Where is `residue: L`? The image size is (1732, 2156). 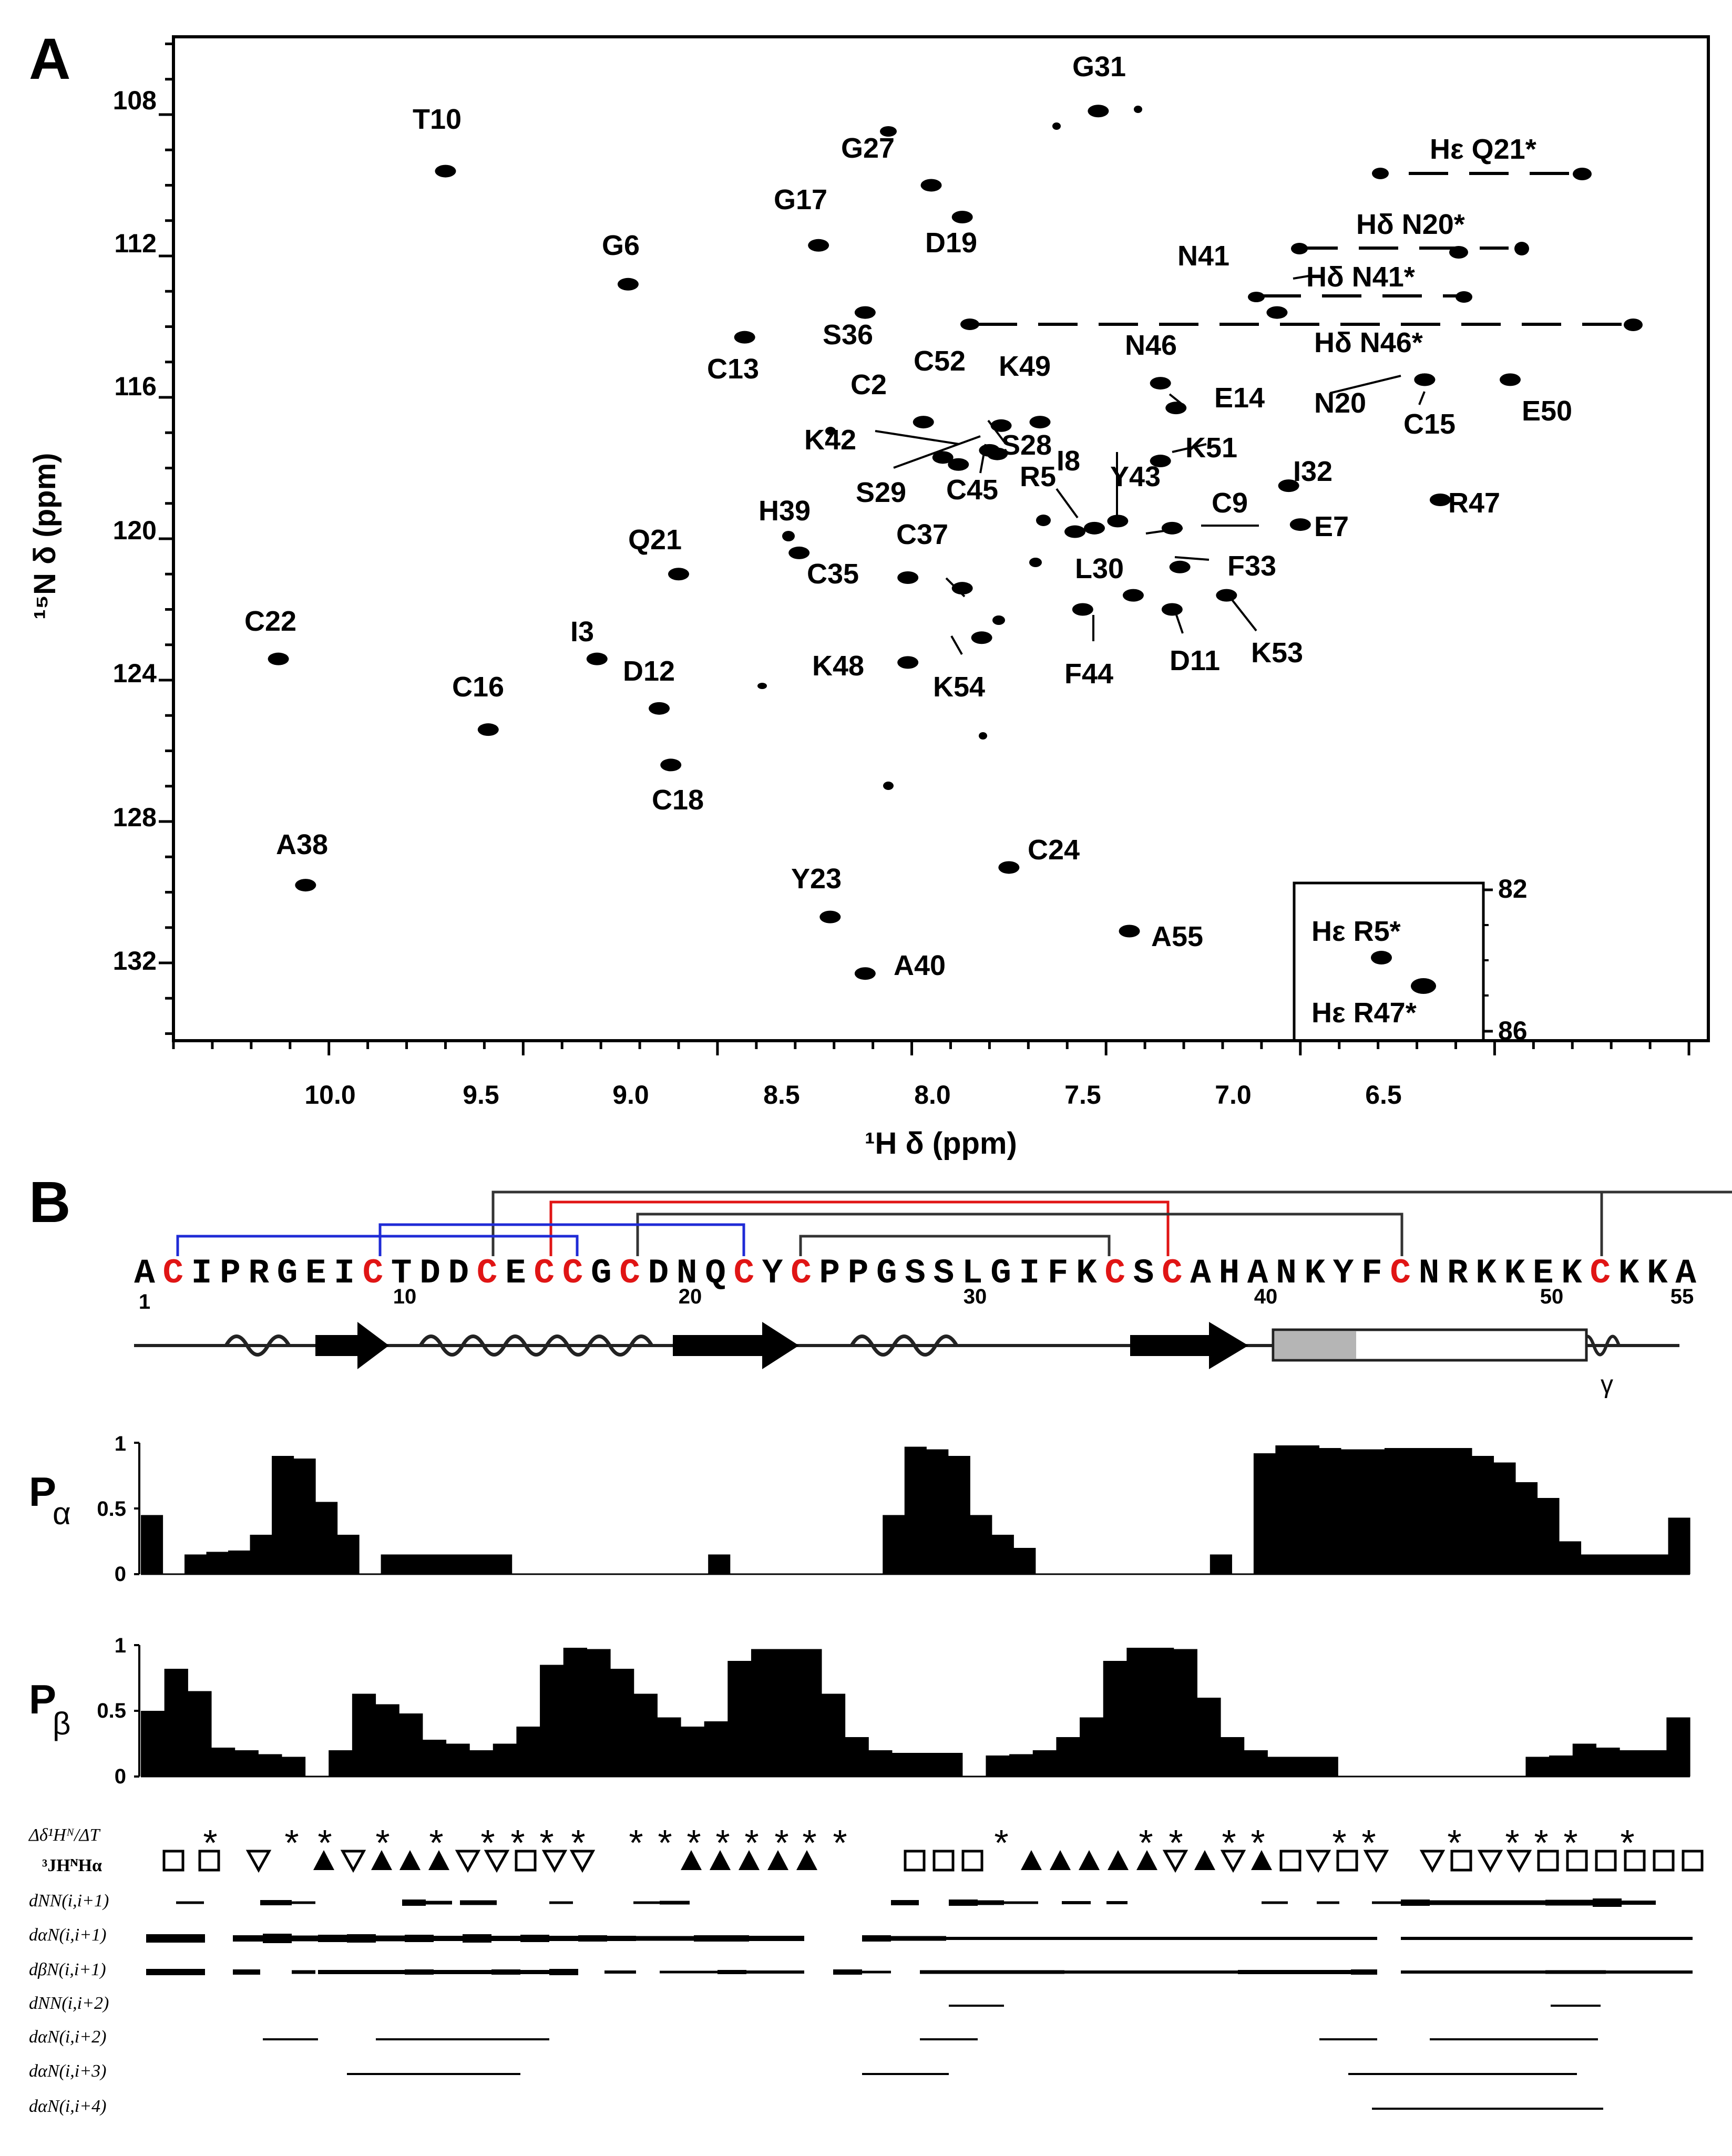
residue: L is located at coordinates (972, 1274).